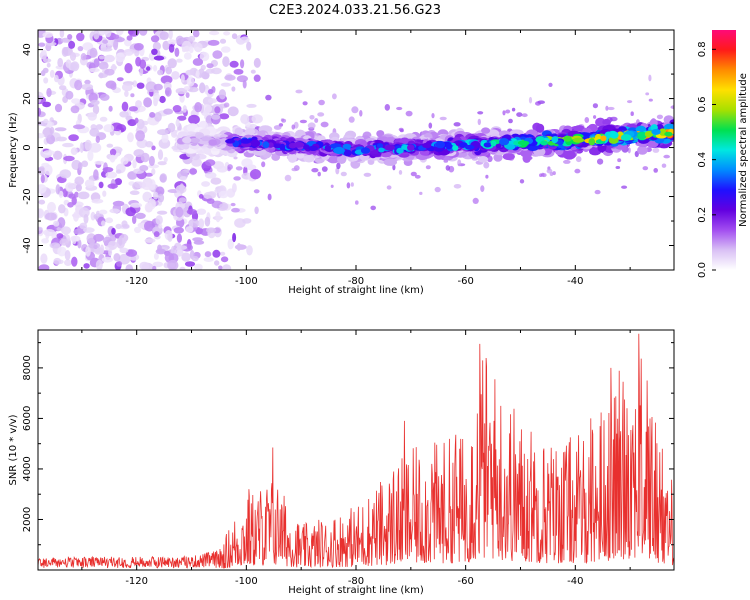 Image resolution: width=750 pixels, height=600 pixels. Describe the element at coordinates (355, 10) in the screenshot. I see `figure-title: C2E3.2024.033.21.56.G23` at that location.